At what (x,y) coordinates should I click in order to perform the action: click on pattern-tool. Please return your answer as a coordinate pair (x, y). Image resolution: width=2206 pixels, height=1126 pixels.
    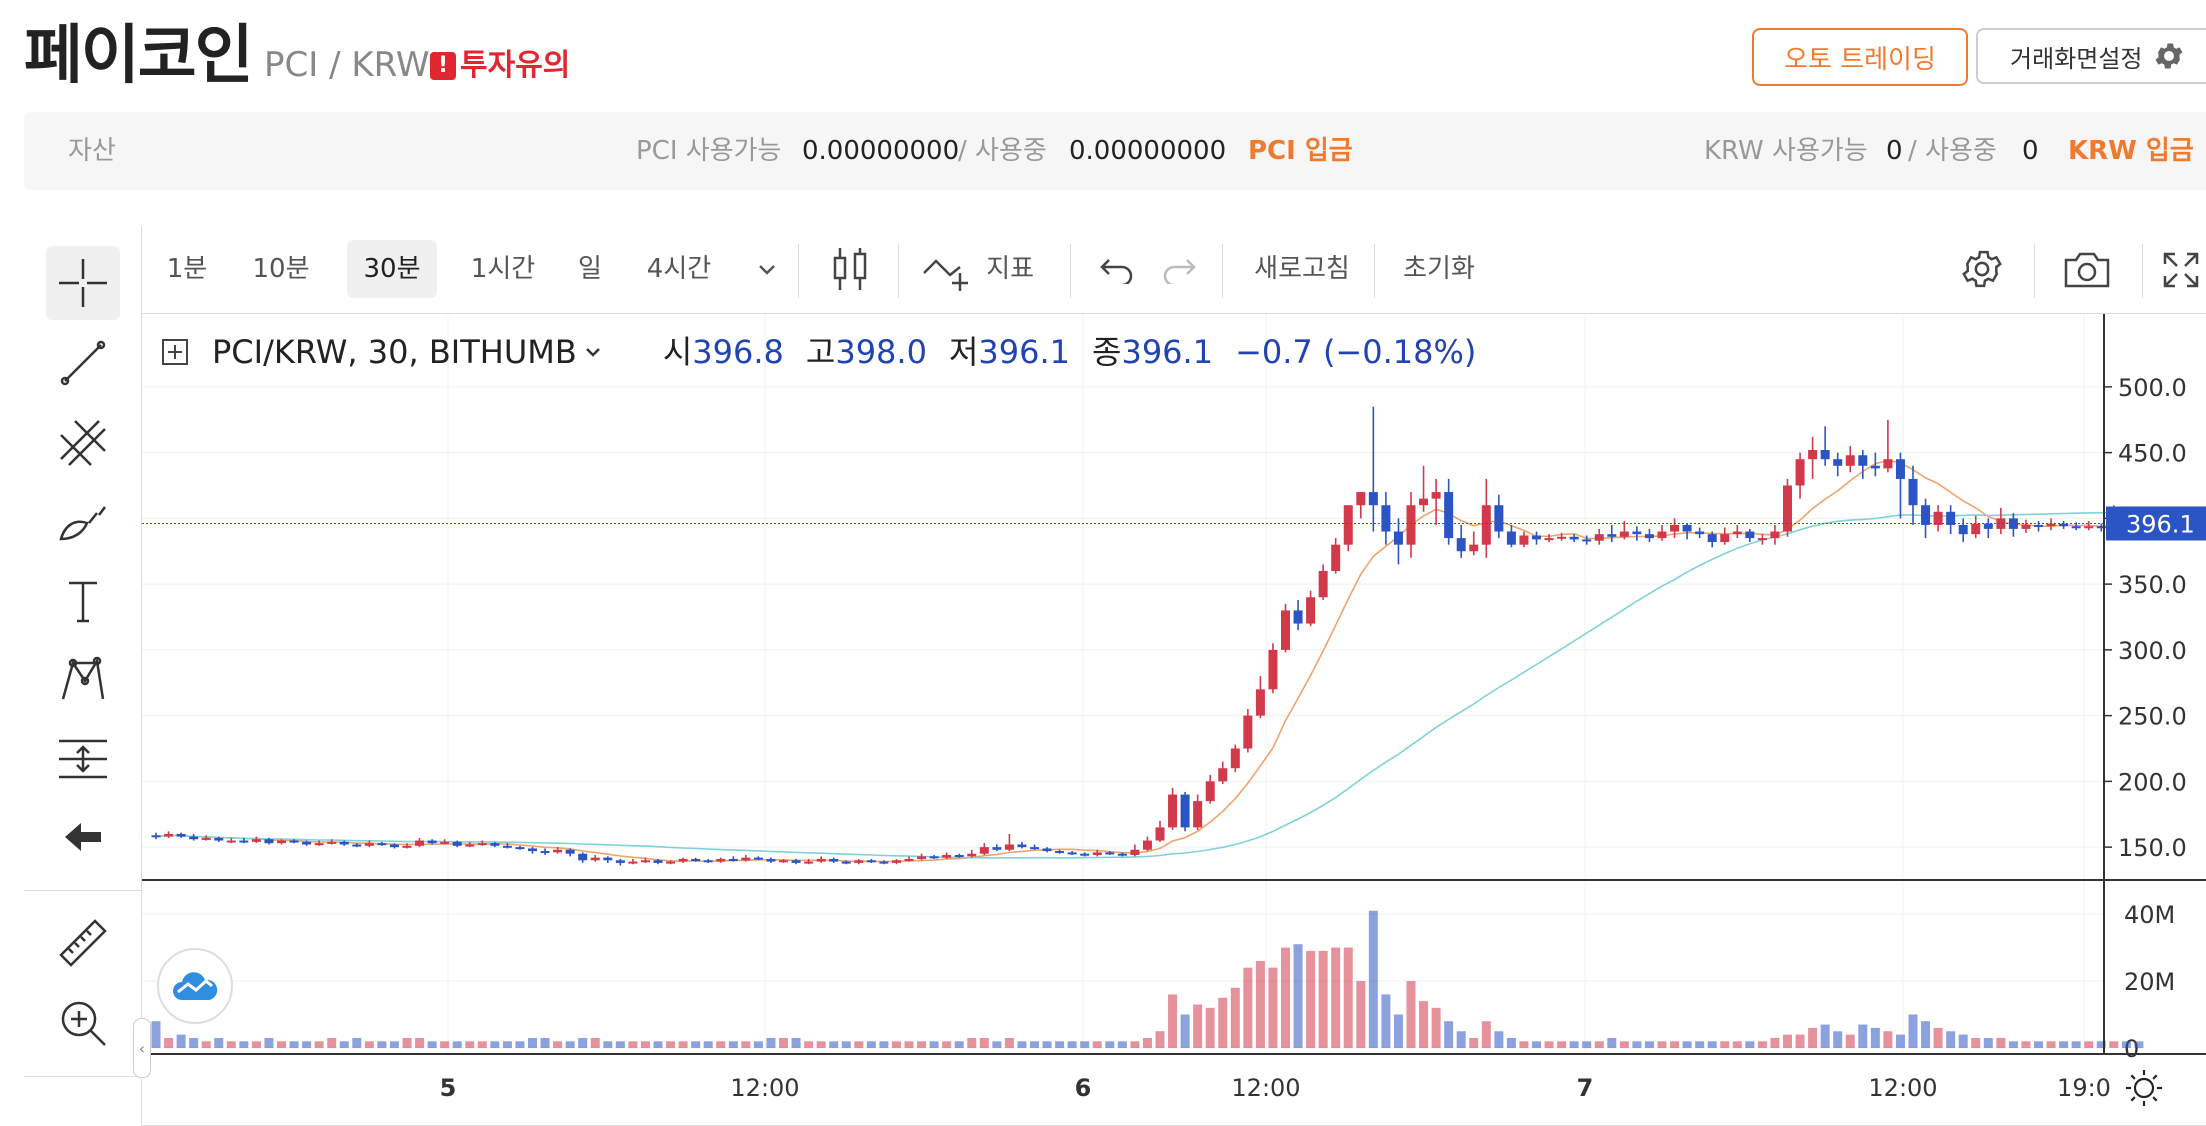
    Looking at the image, I should click on (83, 679).